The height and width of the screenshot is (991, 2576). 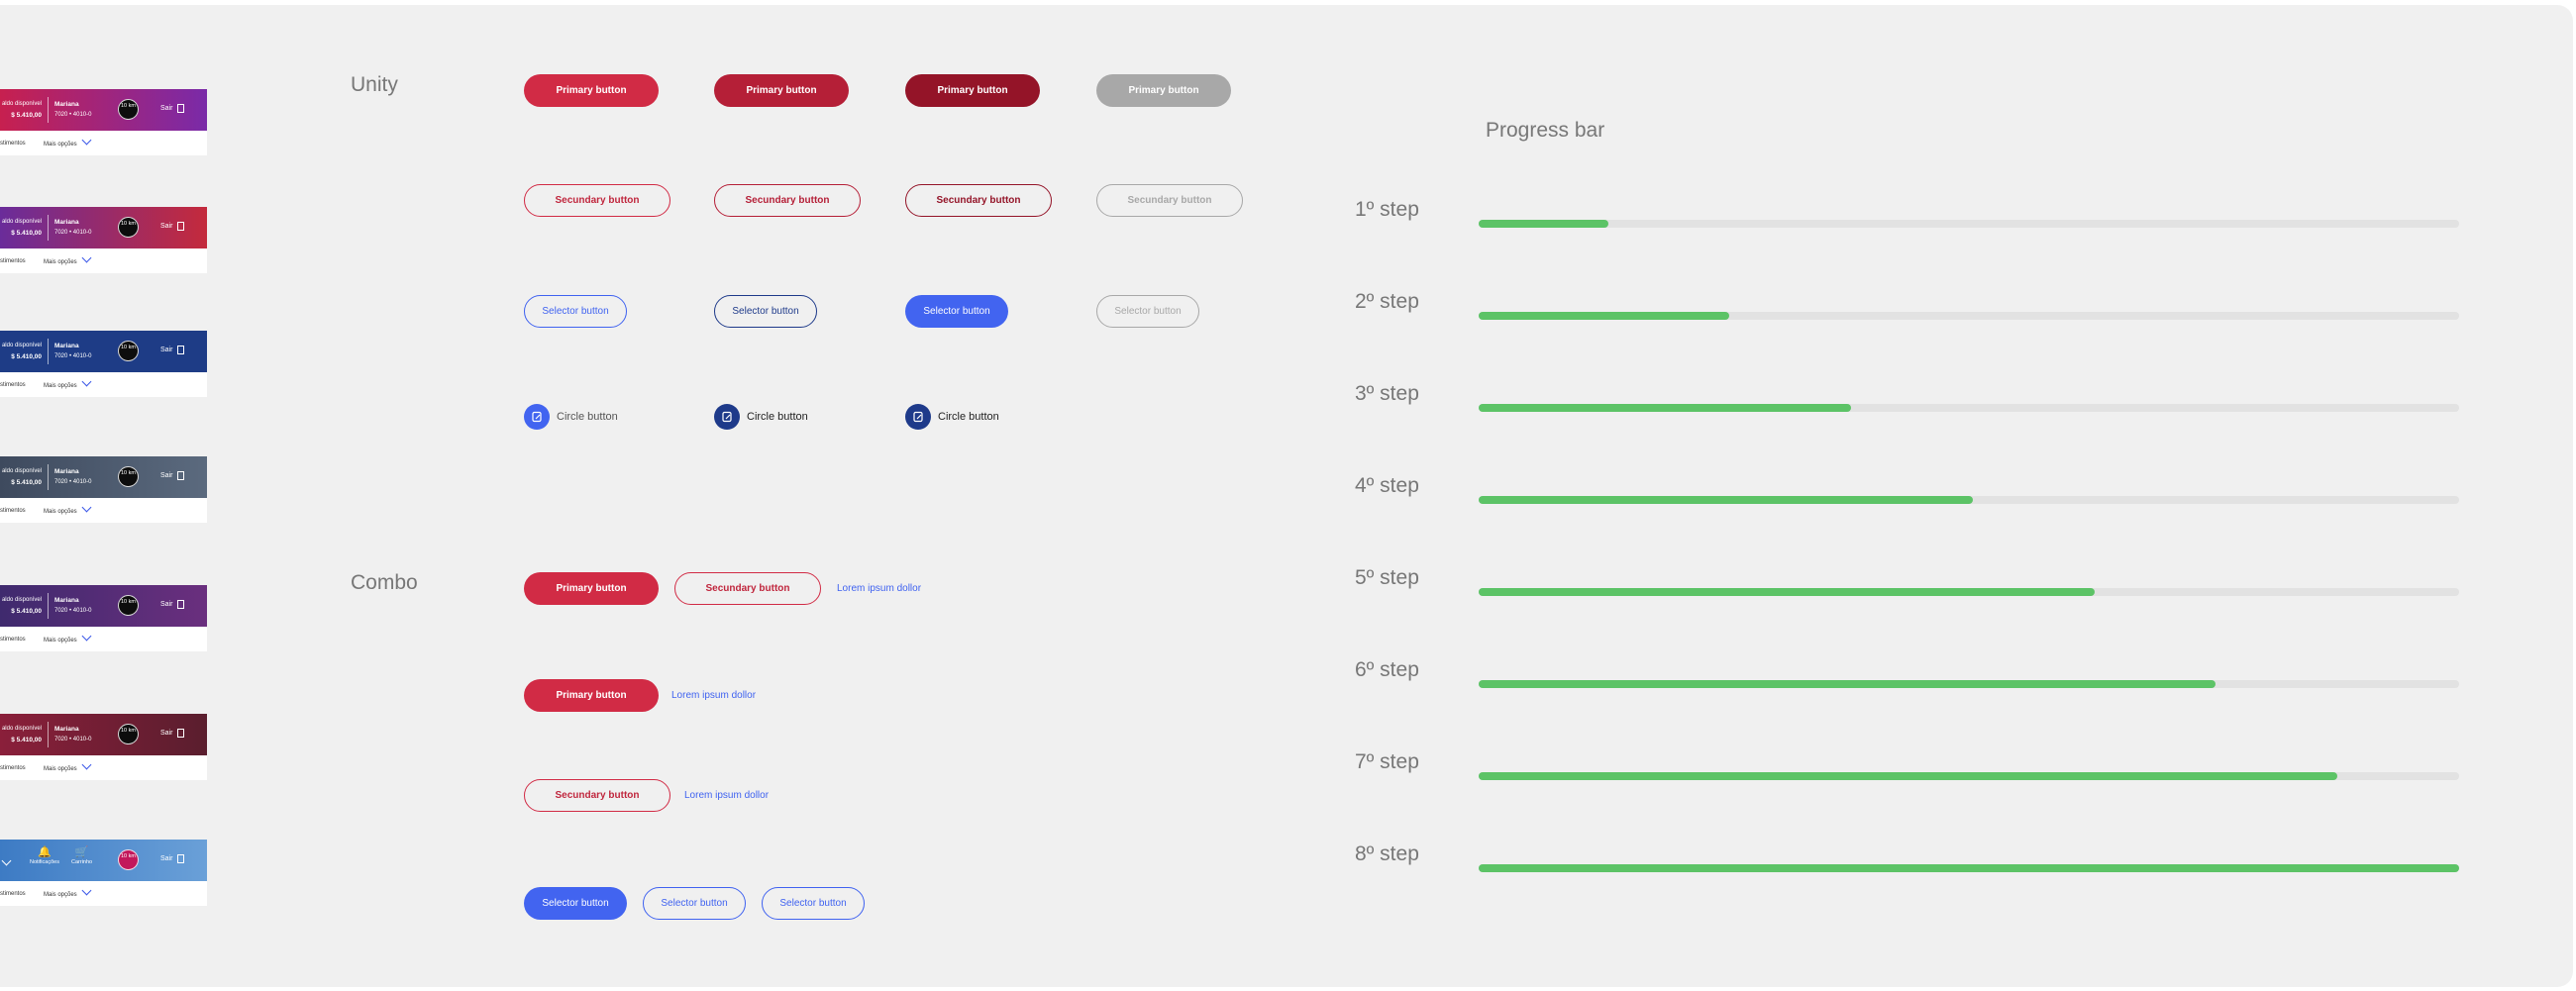 I want to click on combo-link-2: Lorem ipsum dollor, so click(x=714, y=695).